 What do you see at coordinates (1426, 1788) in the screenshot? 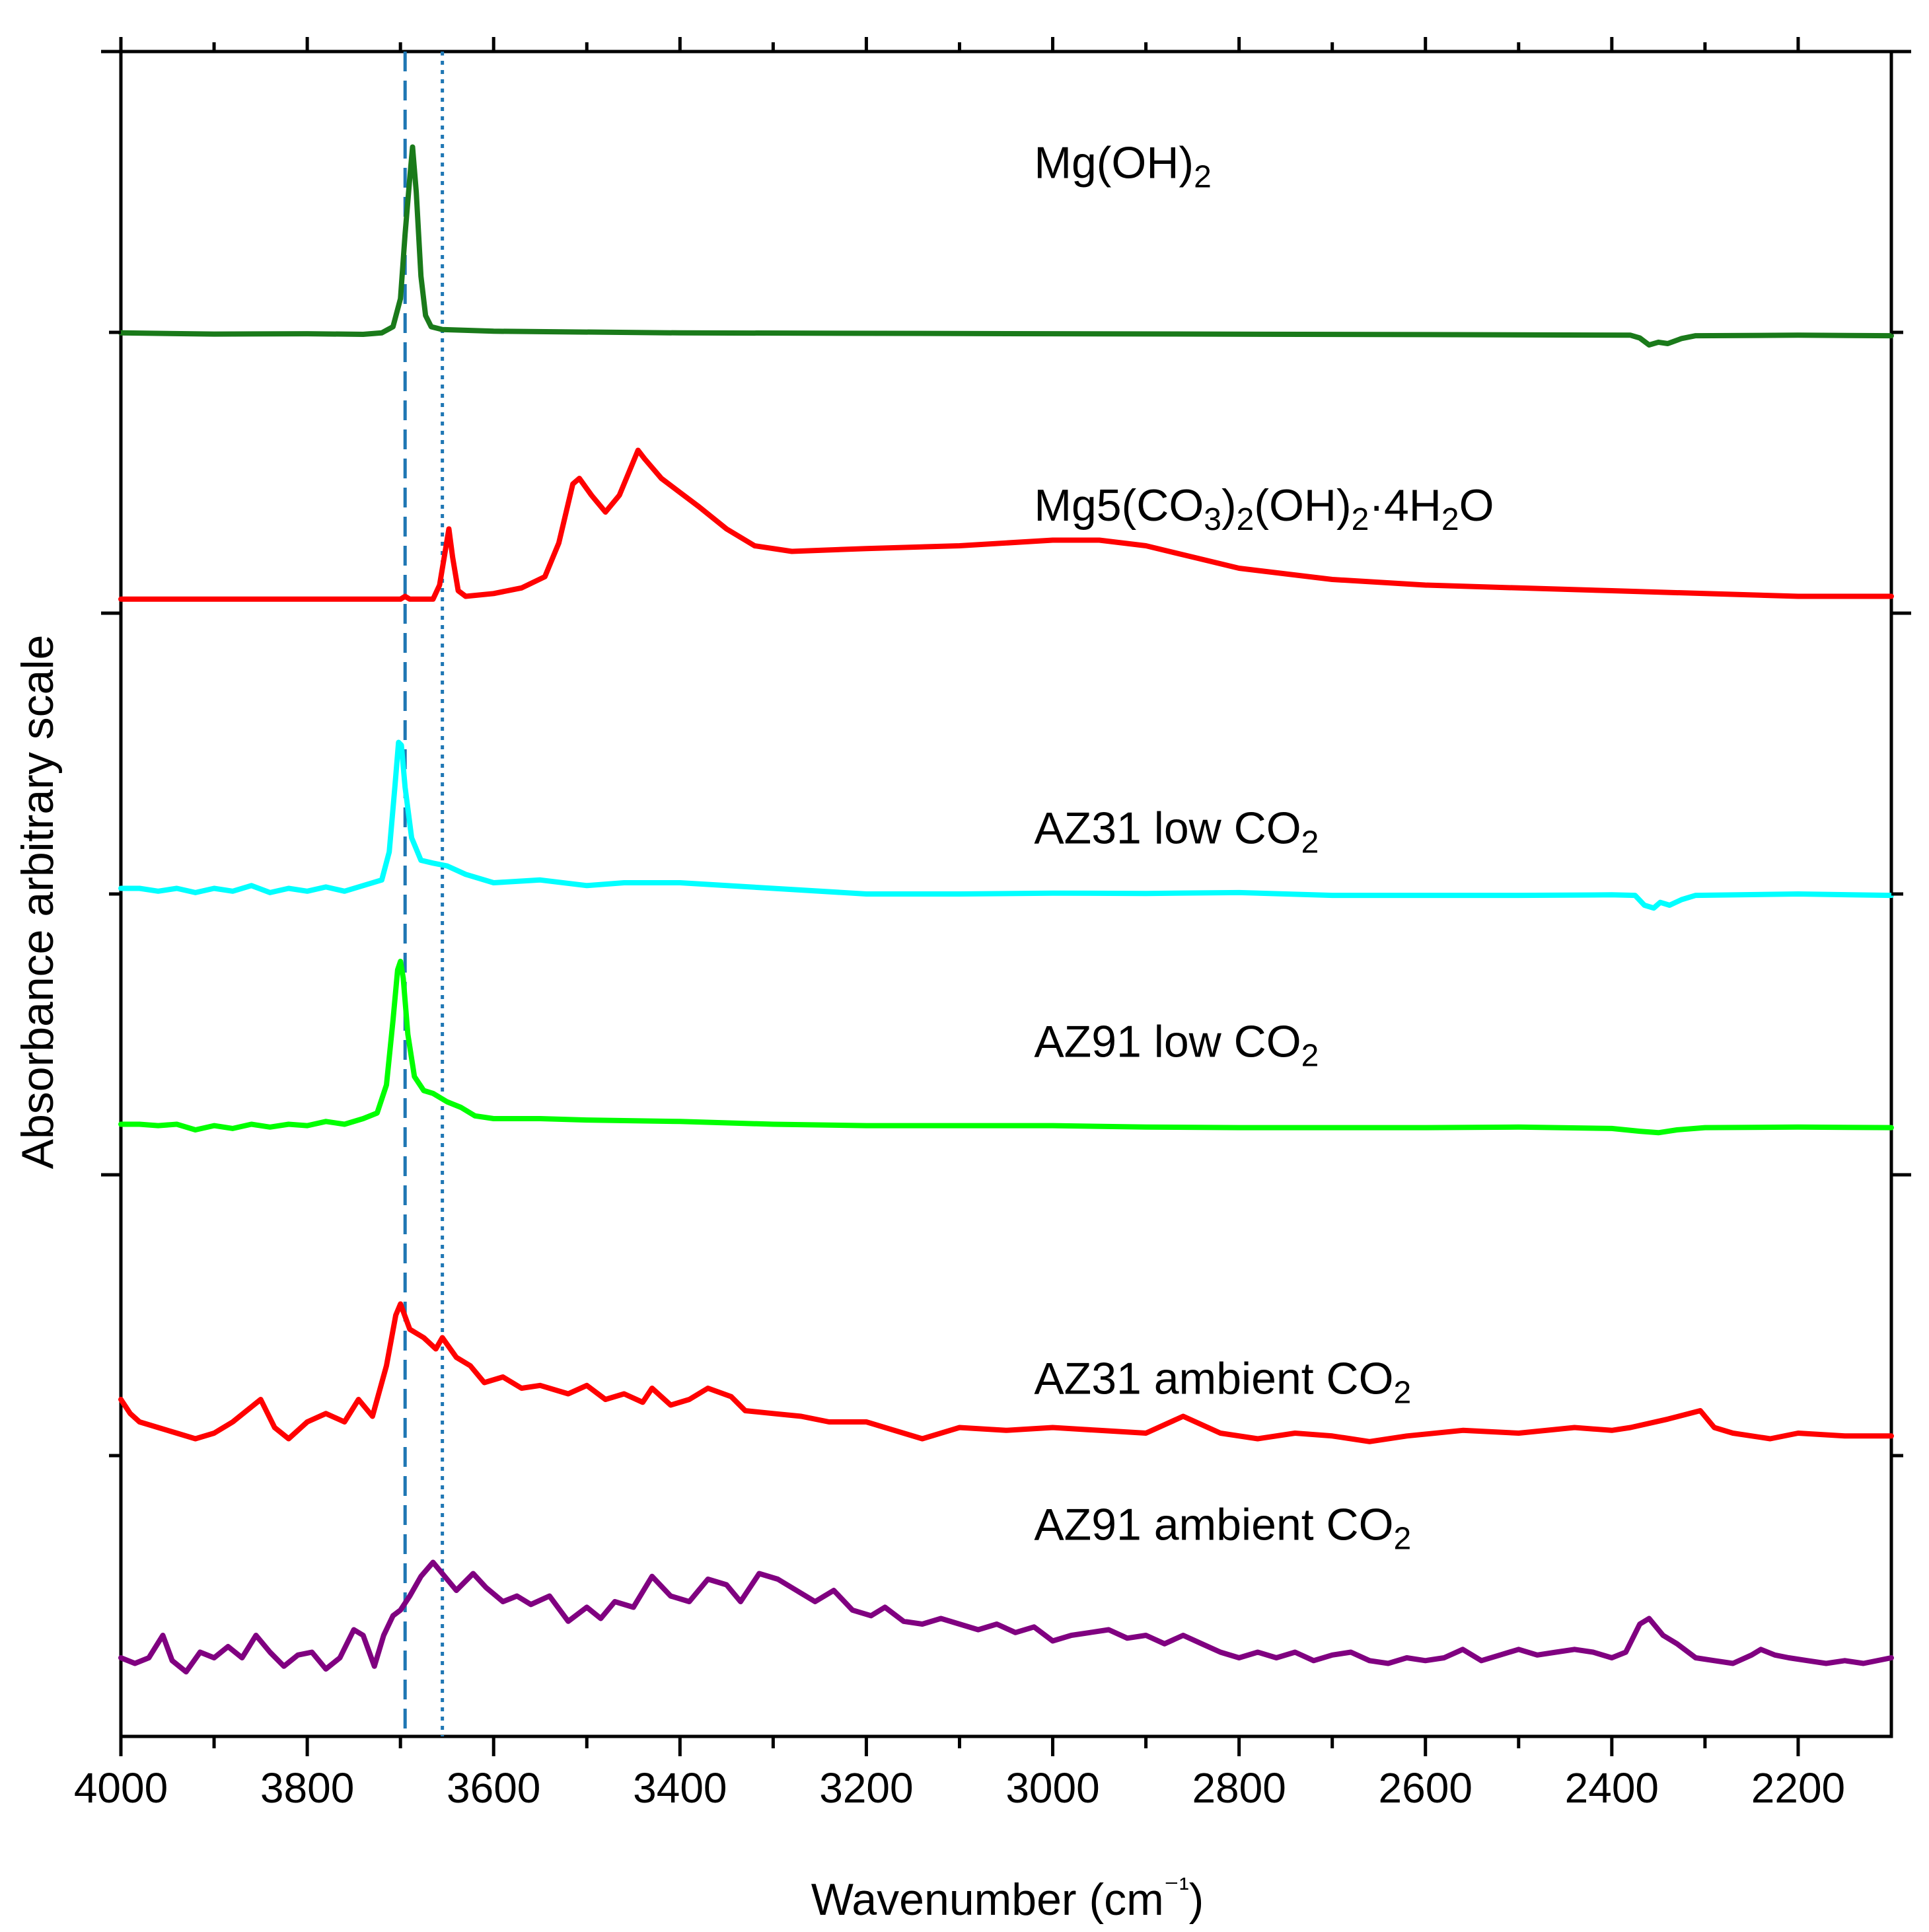
I see `x-tick-label: 2600` at bounding box center [1426, 1788].